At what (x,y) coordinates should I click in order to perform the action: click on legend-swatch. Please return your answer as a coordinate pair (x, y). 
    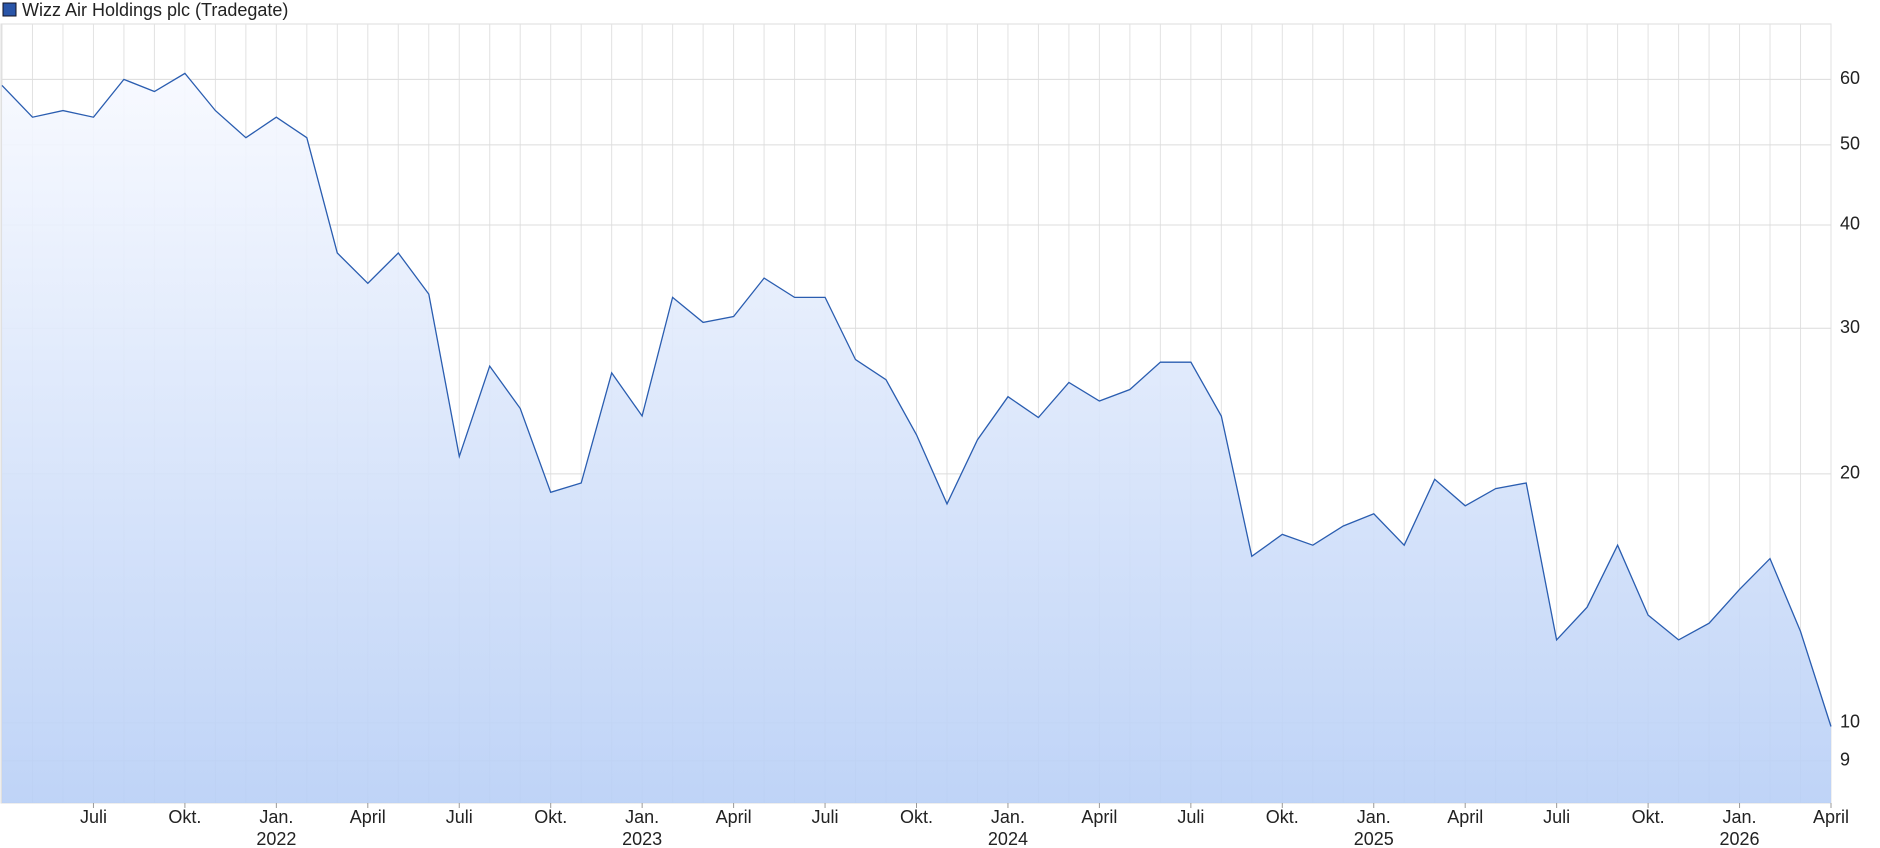
    Looking at the image, I should click on (9, 9).